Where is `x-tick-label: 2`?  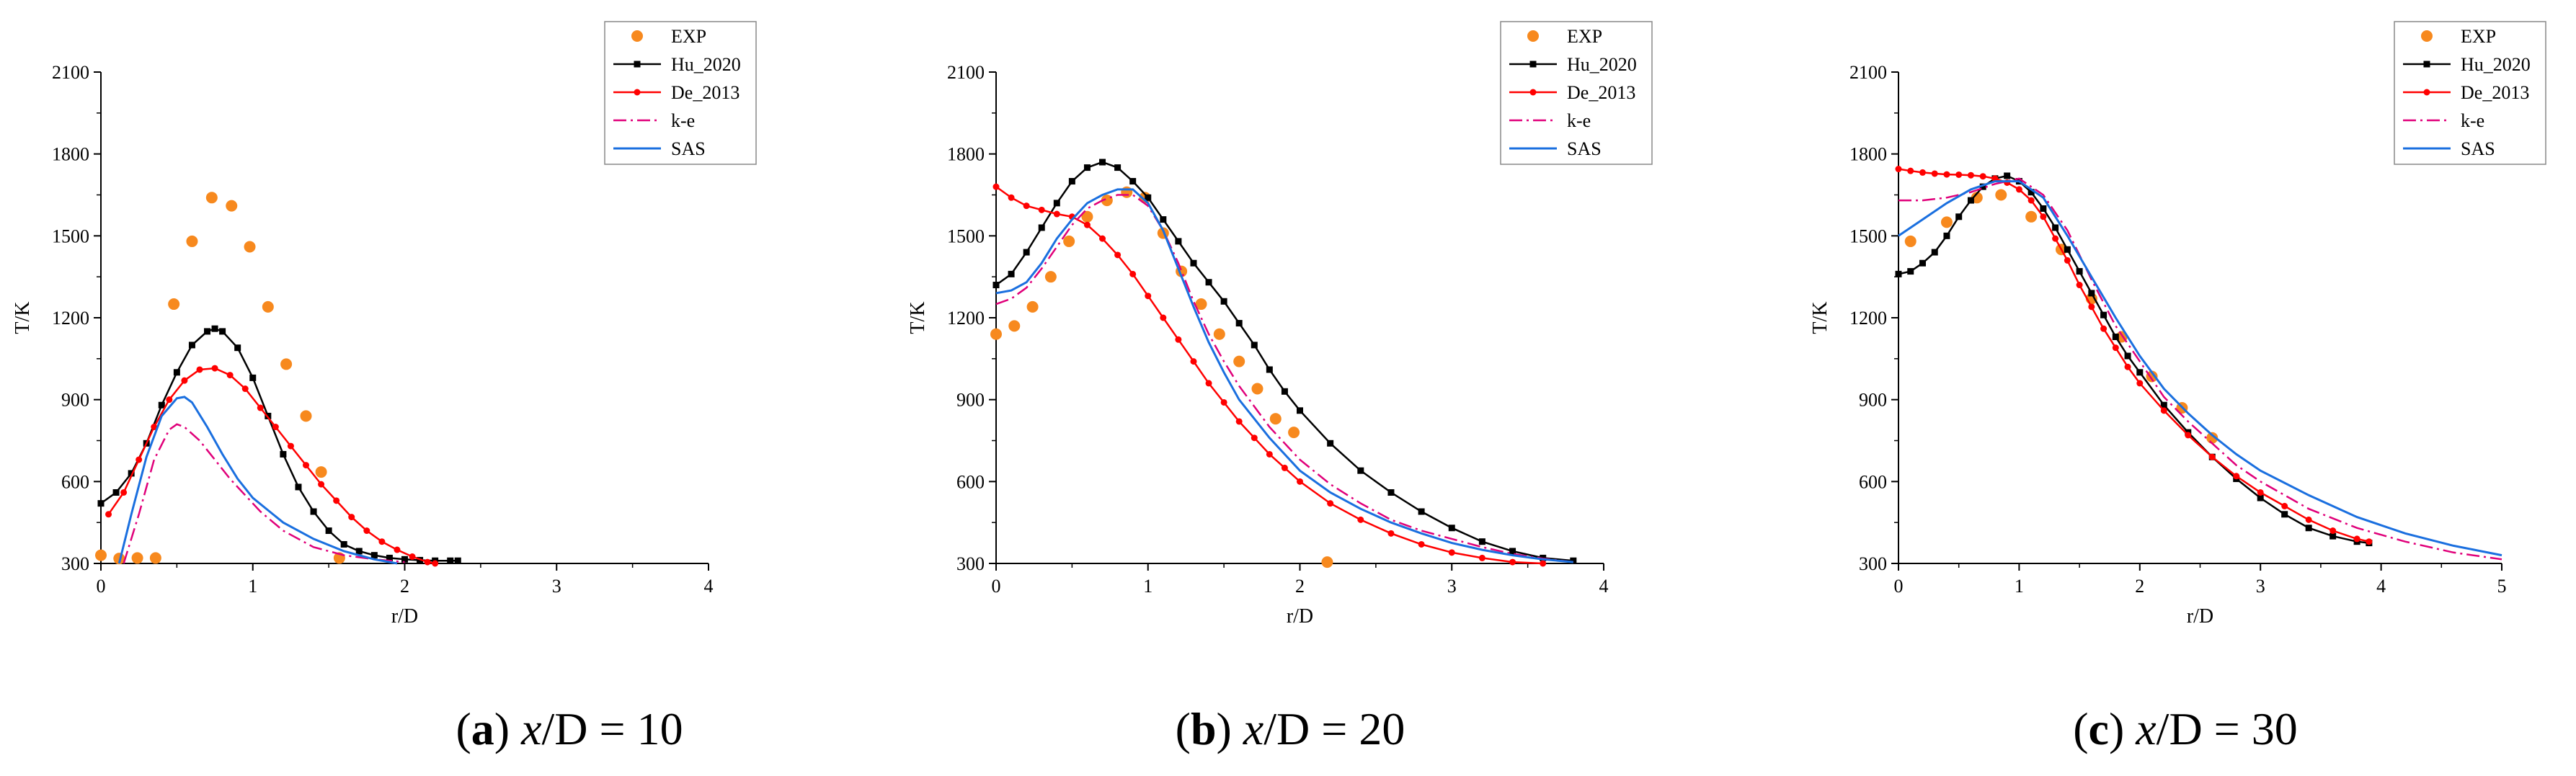
x-tick-label: 2 is located at coordinates (2139, 586).